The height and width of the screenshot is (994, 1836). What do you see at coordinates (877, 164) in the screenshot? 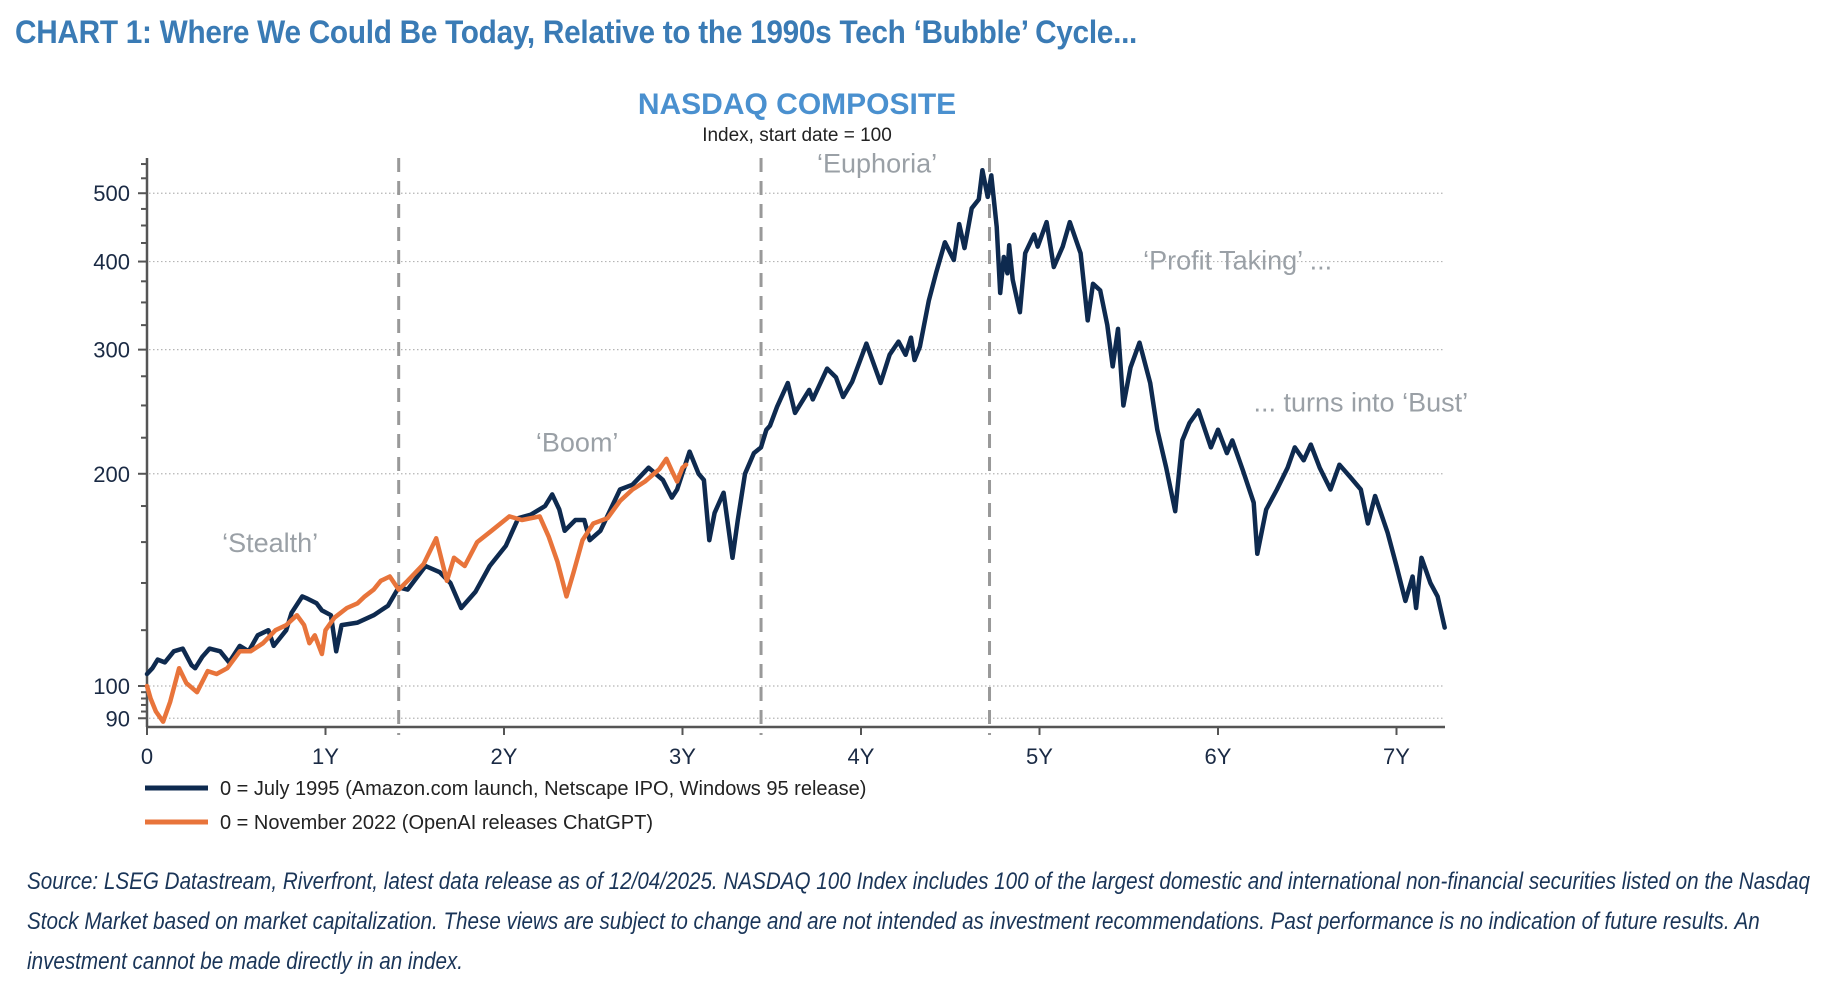
I see `phase-annotation: ‘Euphoria’` at bounding box center [877, 164].